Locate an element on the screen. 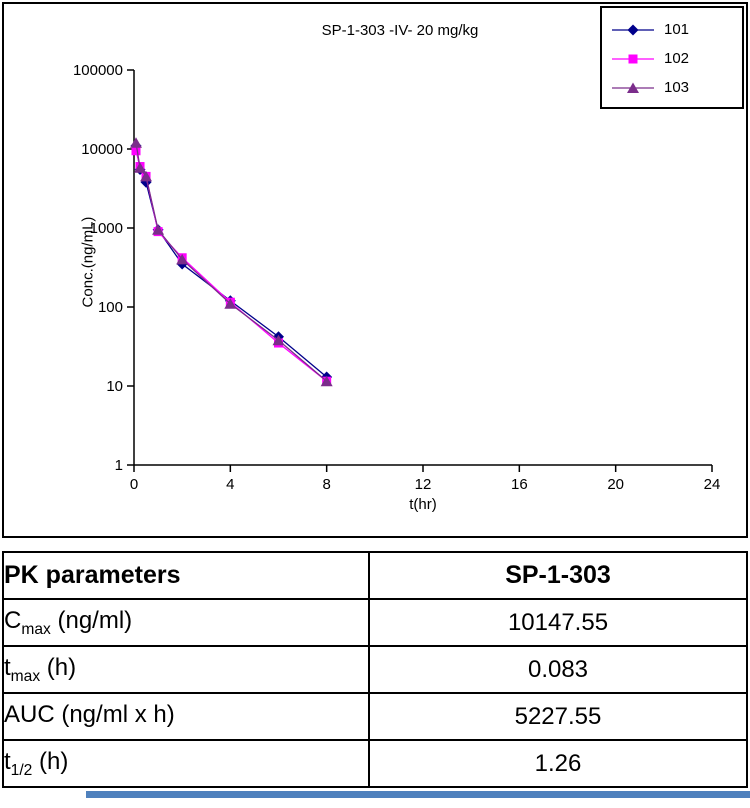  legend: 101 102 103 is located at coordinates (672, 57).